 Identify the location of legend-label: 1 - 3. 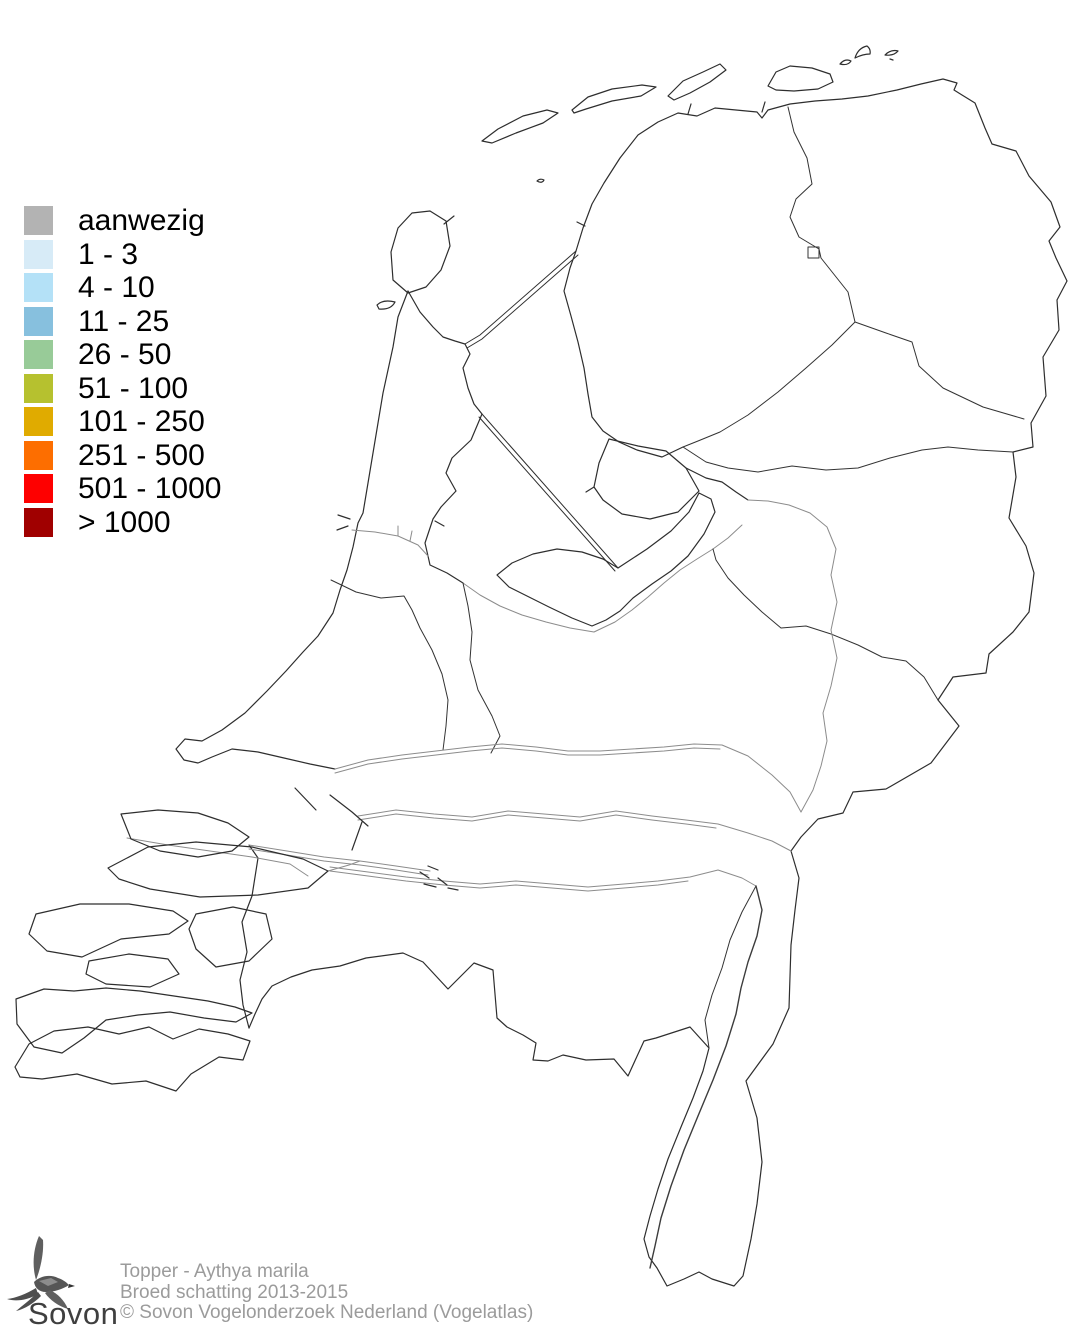
(108, 254).